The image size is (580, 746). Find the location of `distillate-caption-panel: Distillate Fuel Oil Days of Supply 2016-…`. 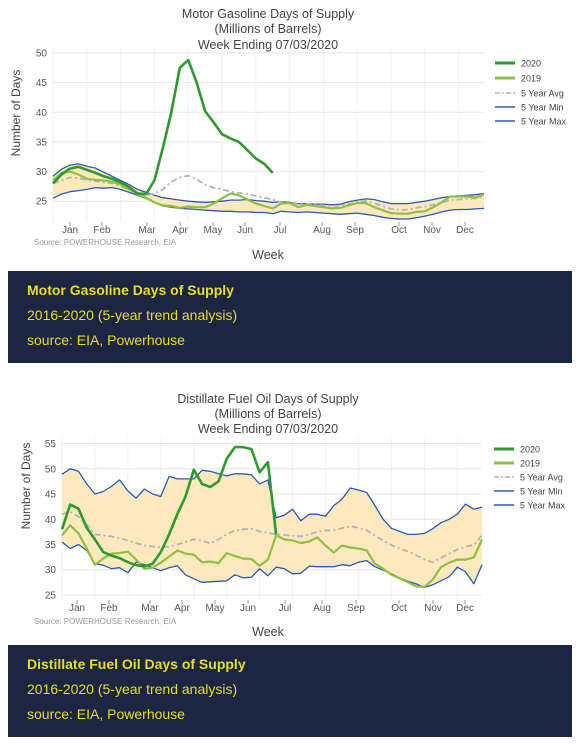

distillate-caption-panel: Distillate Fuel Oil Days of Supply 2016-… is located at coordinates (290, 691).